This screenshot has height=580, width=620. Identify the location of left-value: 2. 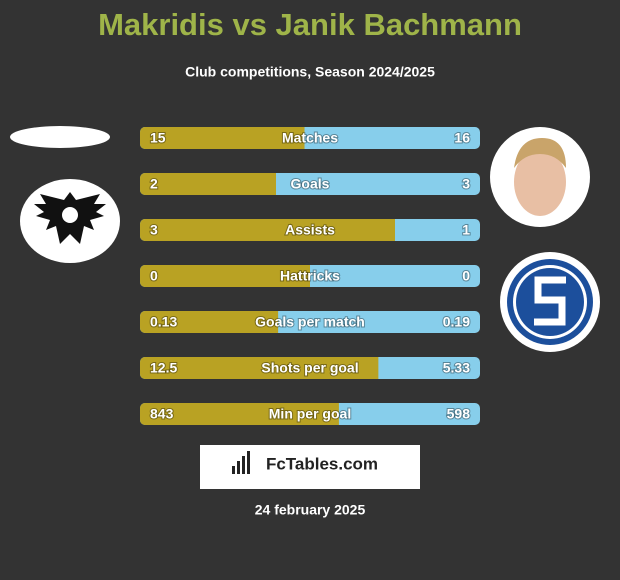
(154, 184).